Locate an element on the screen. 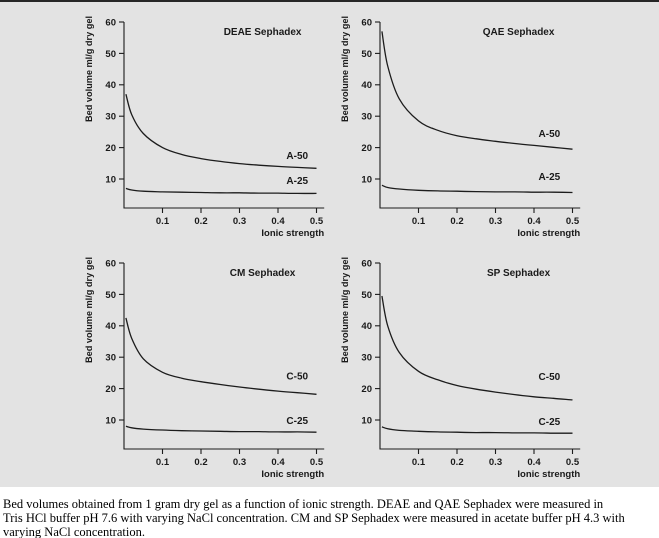 This screenshot has width=659, height=538. chart-title: SP Sephadex is located at coordinates (519, 273).